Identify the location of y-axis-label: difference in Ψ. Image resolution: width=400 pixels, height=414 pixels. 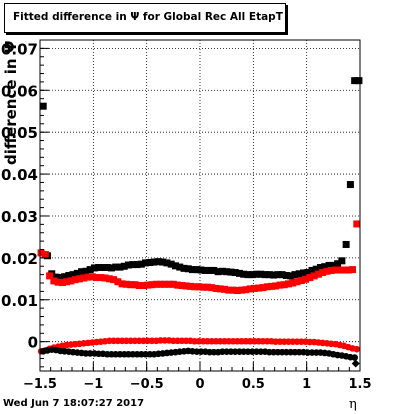
(11, 102).